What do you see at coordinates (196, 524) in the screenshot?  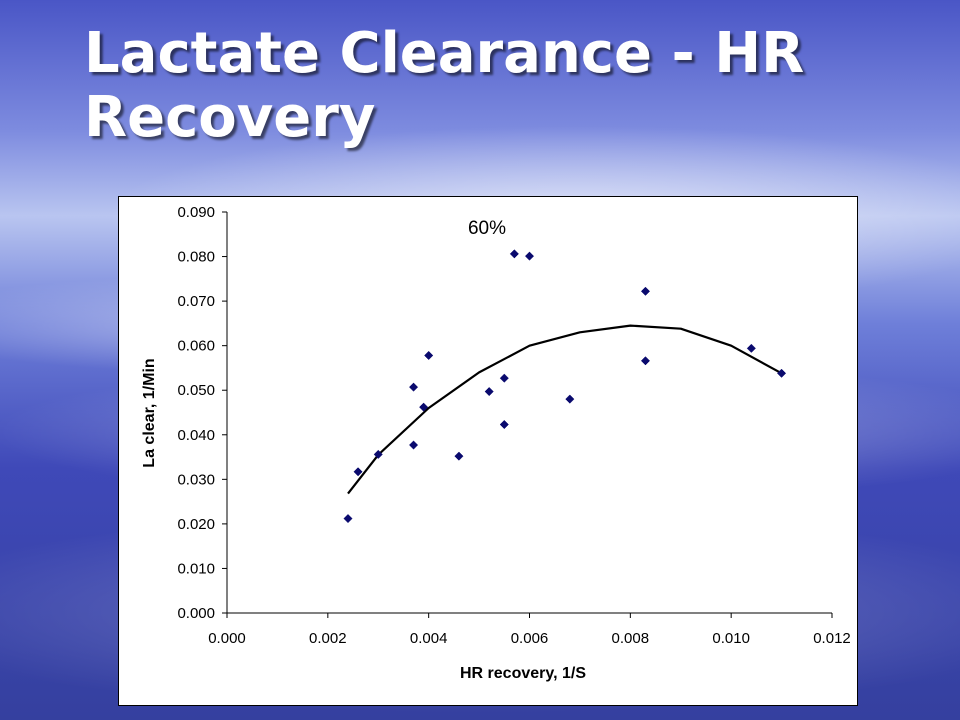 I see `y-tick-label: 0.020` at bounding box center [196, 524].